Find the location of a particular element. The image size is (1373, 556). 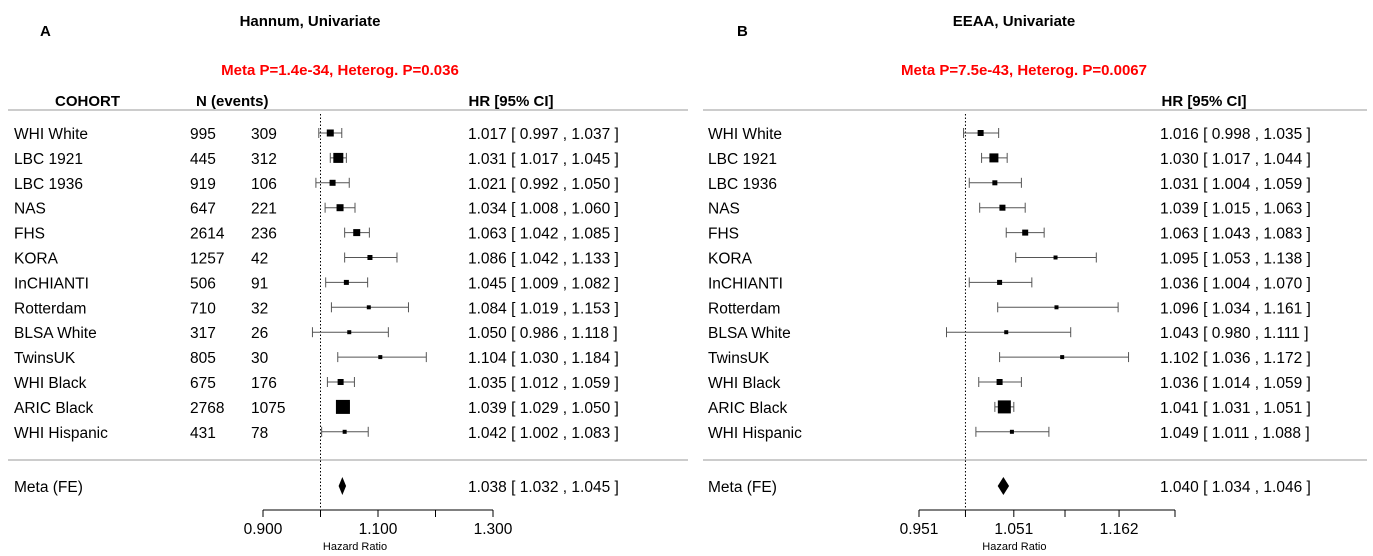

cohort-label: ARIC Black is located at coordinates (53, 408).